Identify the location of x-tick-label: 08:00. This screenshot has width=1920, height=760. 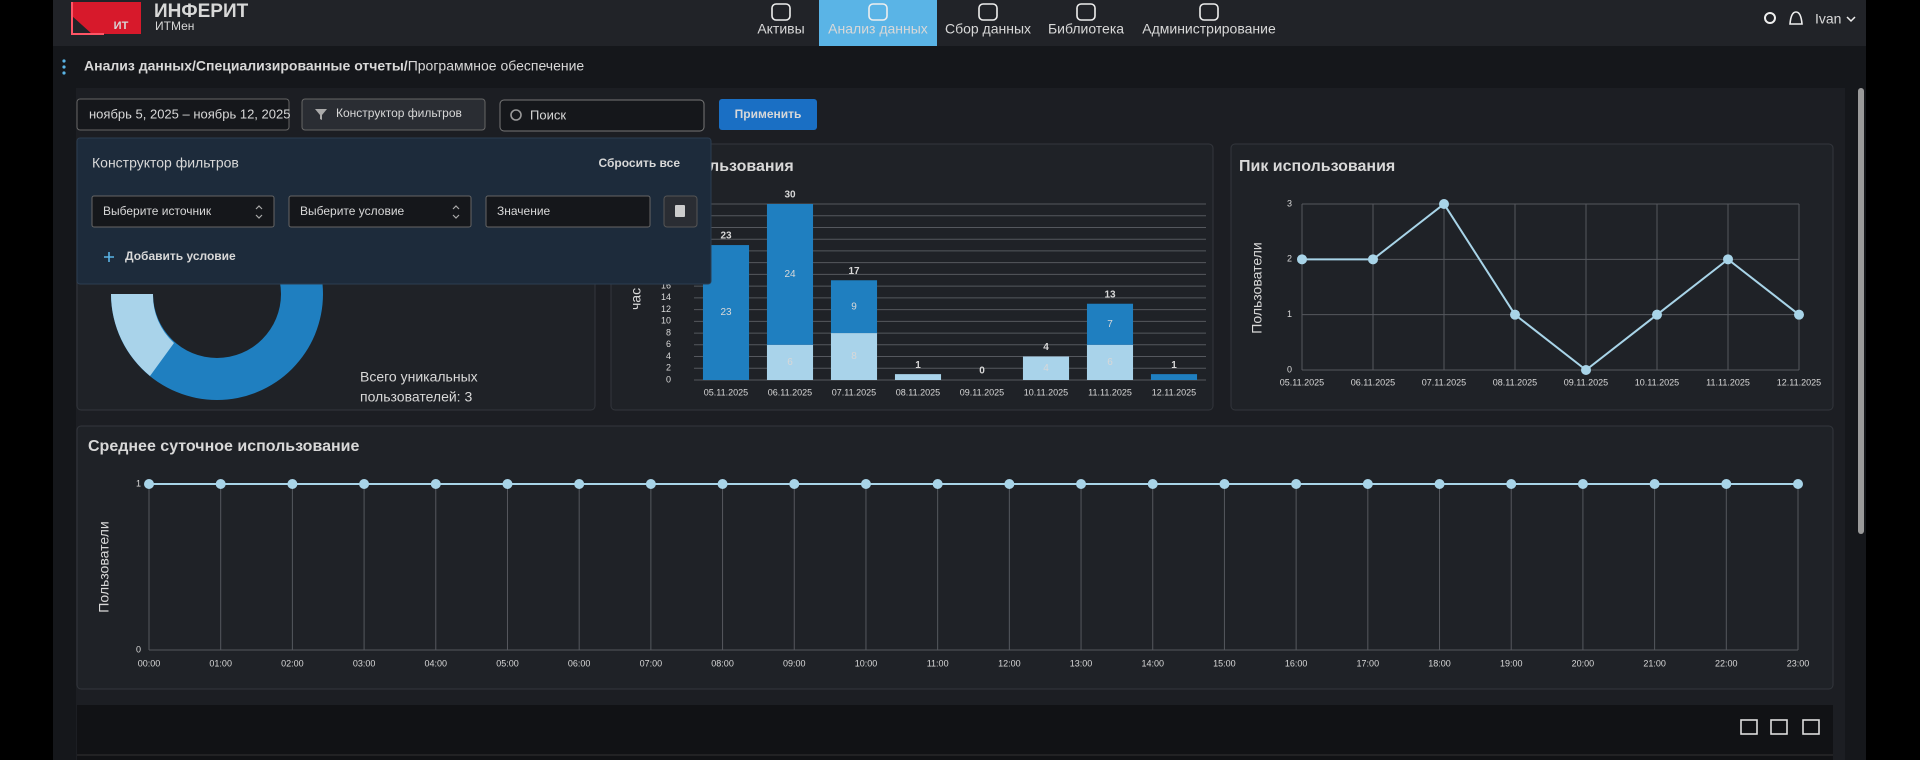
(722, 663).